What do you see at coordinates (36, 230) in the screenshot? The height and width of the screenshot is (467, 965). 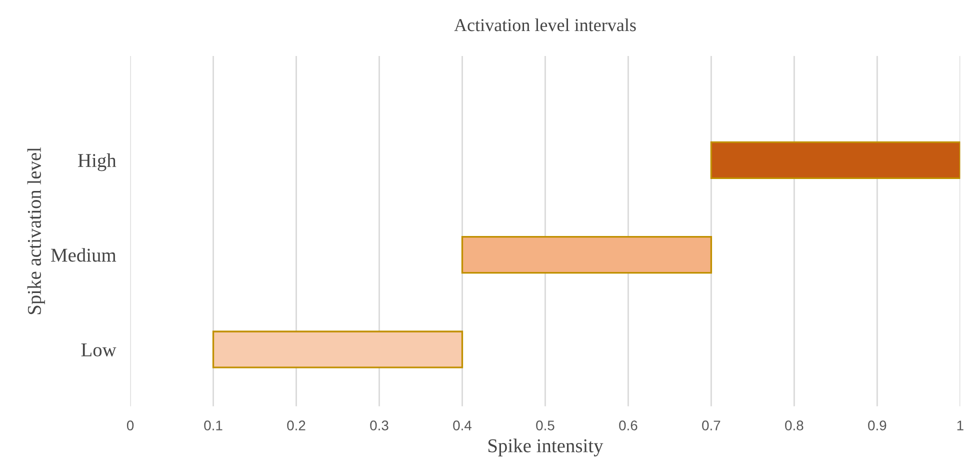 I see `y-axis-title: Spike activation level` at bounding box center [36, 230].